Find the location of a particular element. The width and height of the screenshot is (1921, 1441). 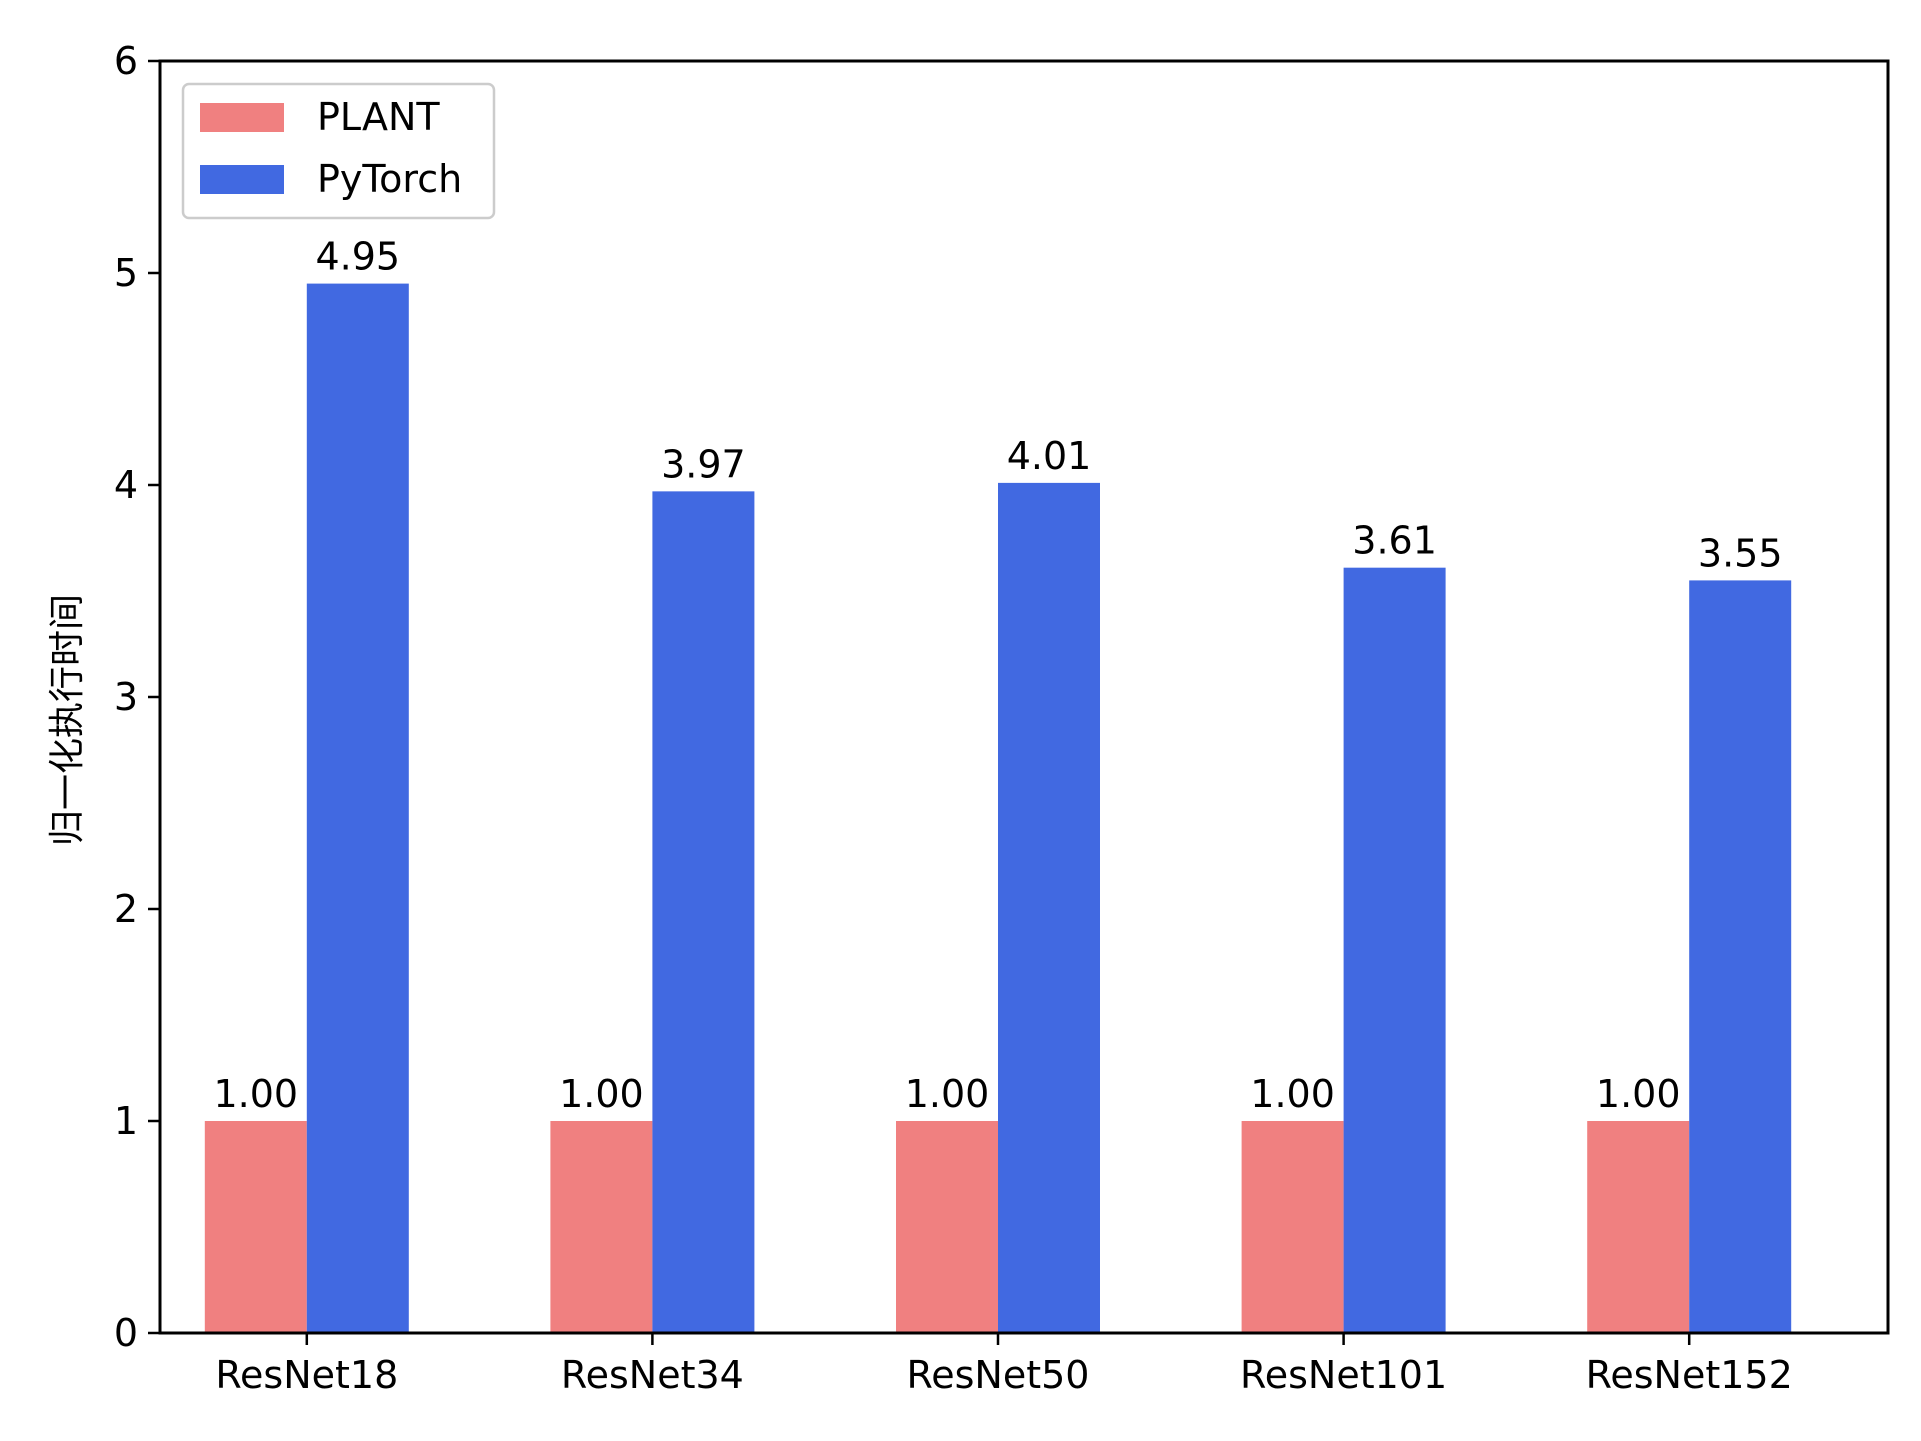

bar-plant-resnet34 is located at coordinates (601, 1227).